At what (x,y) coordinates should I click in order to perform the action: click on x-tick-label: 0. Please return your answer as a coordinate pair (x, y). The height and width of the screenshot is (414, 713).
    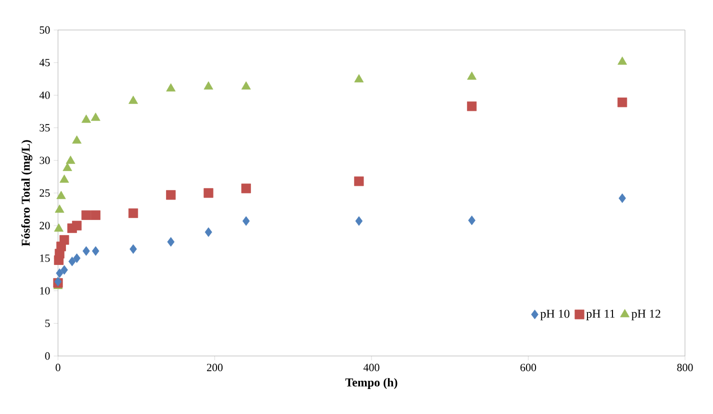
    Looking at the image, I should click on (58, 368).